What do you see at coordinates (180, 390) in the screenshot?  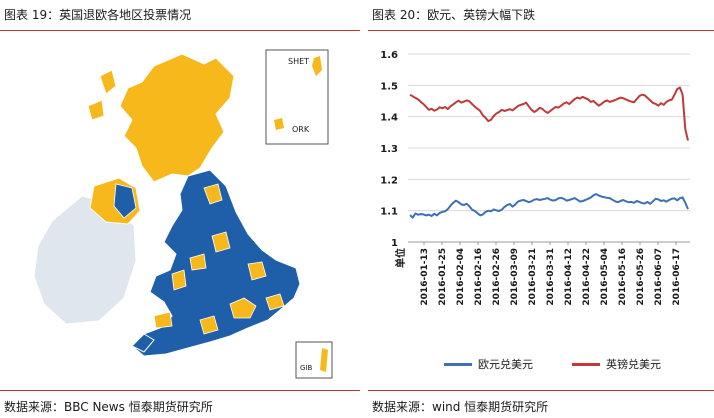 I see `left-source-rule` at bounding box center [180, 390].